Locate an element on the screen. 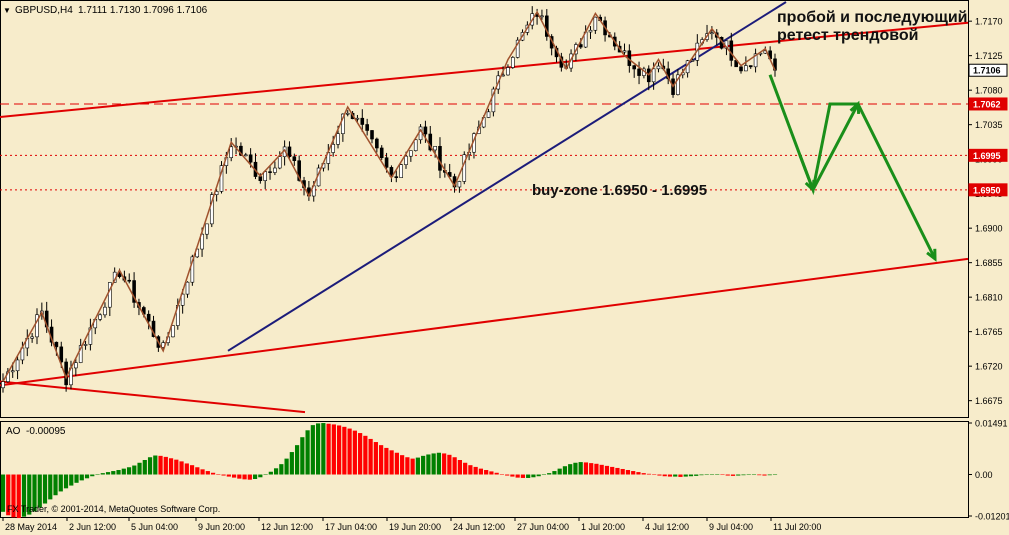  ao-tick-label: -0.01201 is located at coordinates (992, 517).